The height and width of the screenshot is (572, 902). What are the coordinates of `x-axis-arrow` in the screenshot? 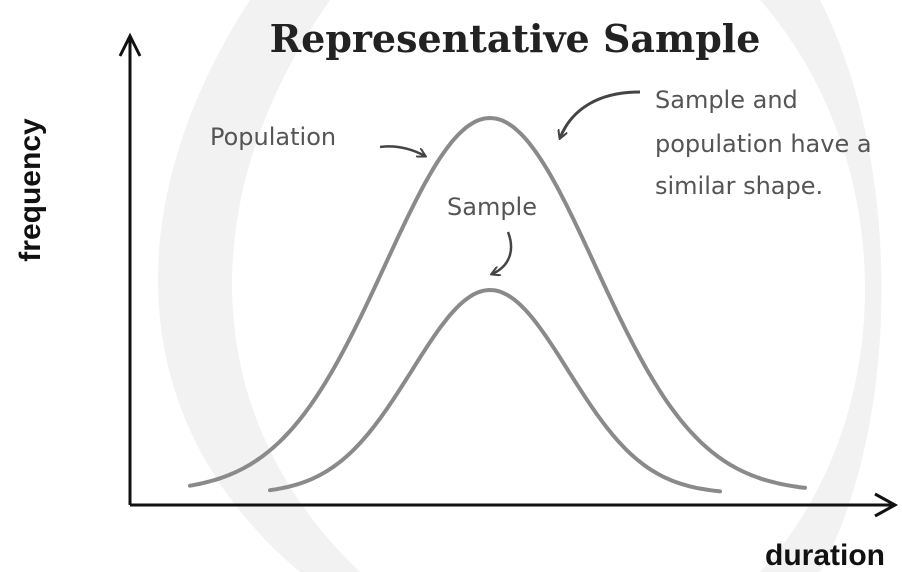 It's located at (886, 505).